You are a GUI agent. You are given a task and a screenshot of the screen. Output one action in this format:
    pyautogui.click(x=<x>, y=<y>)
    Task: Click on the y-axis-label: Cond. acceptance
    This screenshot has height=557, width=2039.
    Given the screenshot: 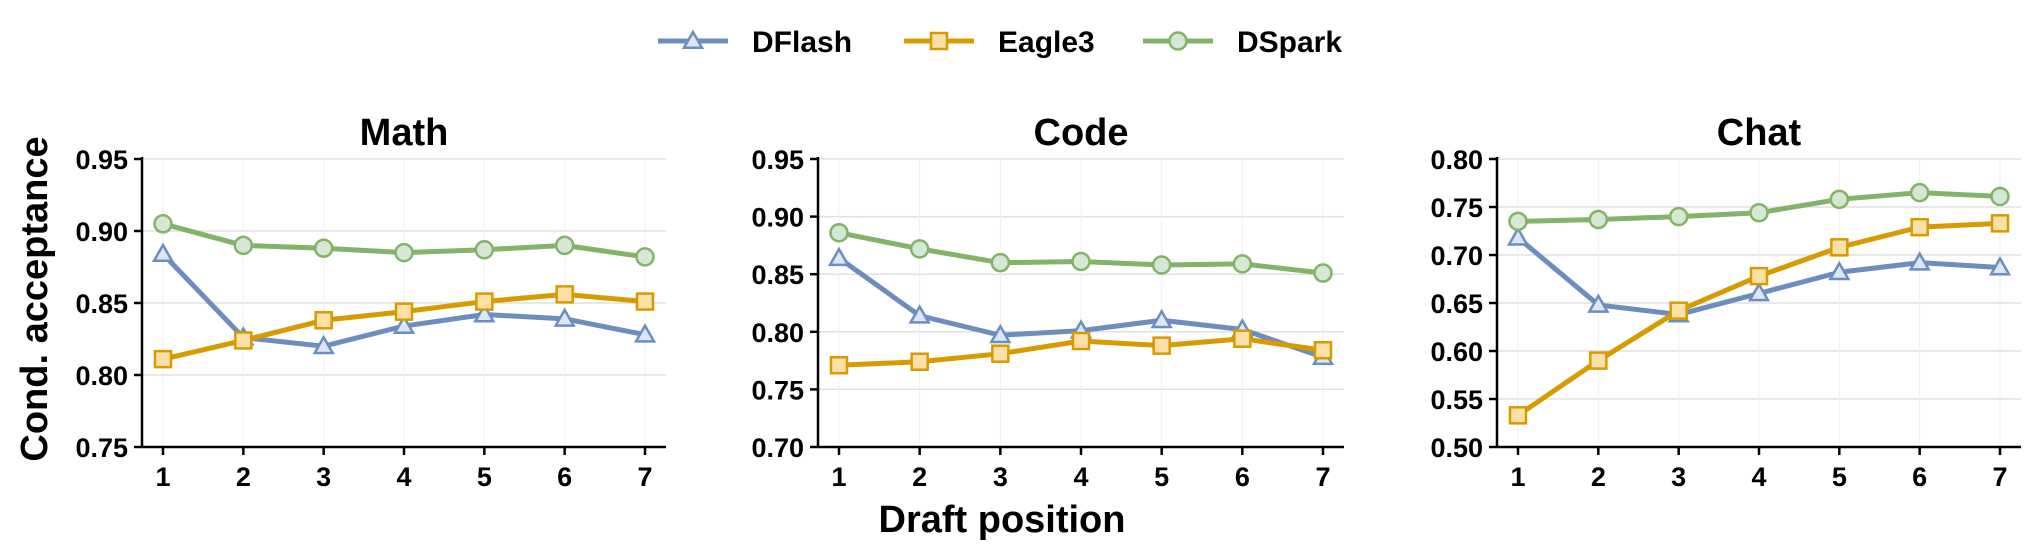 What is the action you would take?
    pyautogui.click(x=35, y=298)
    